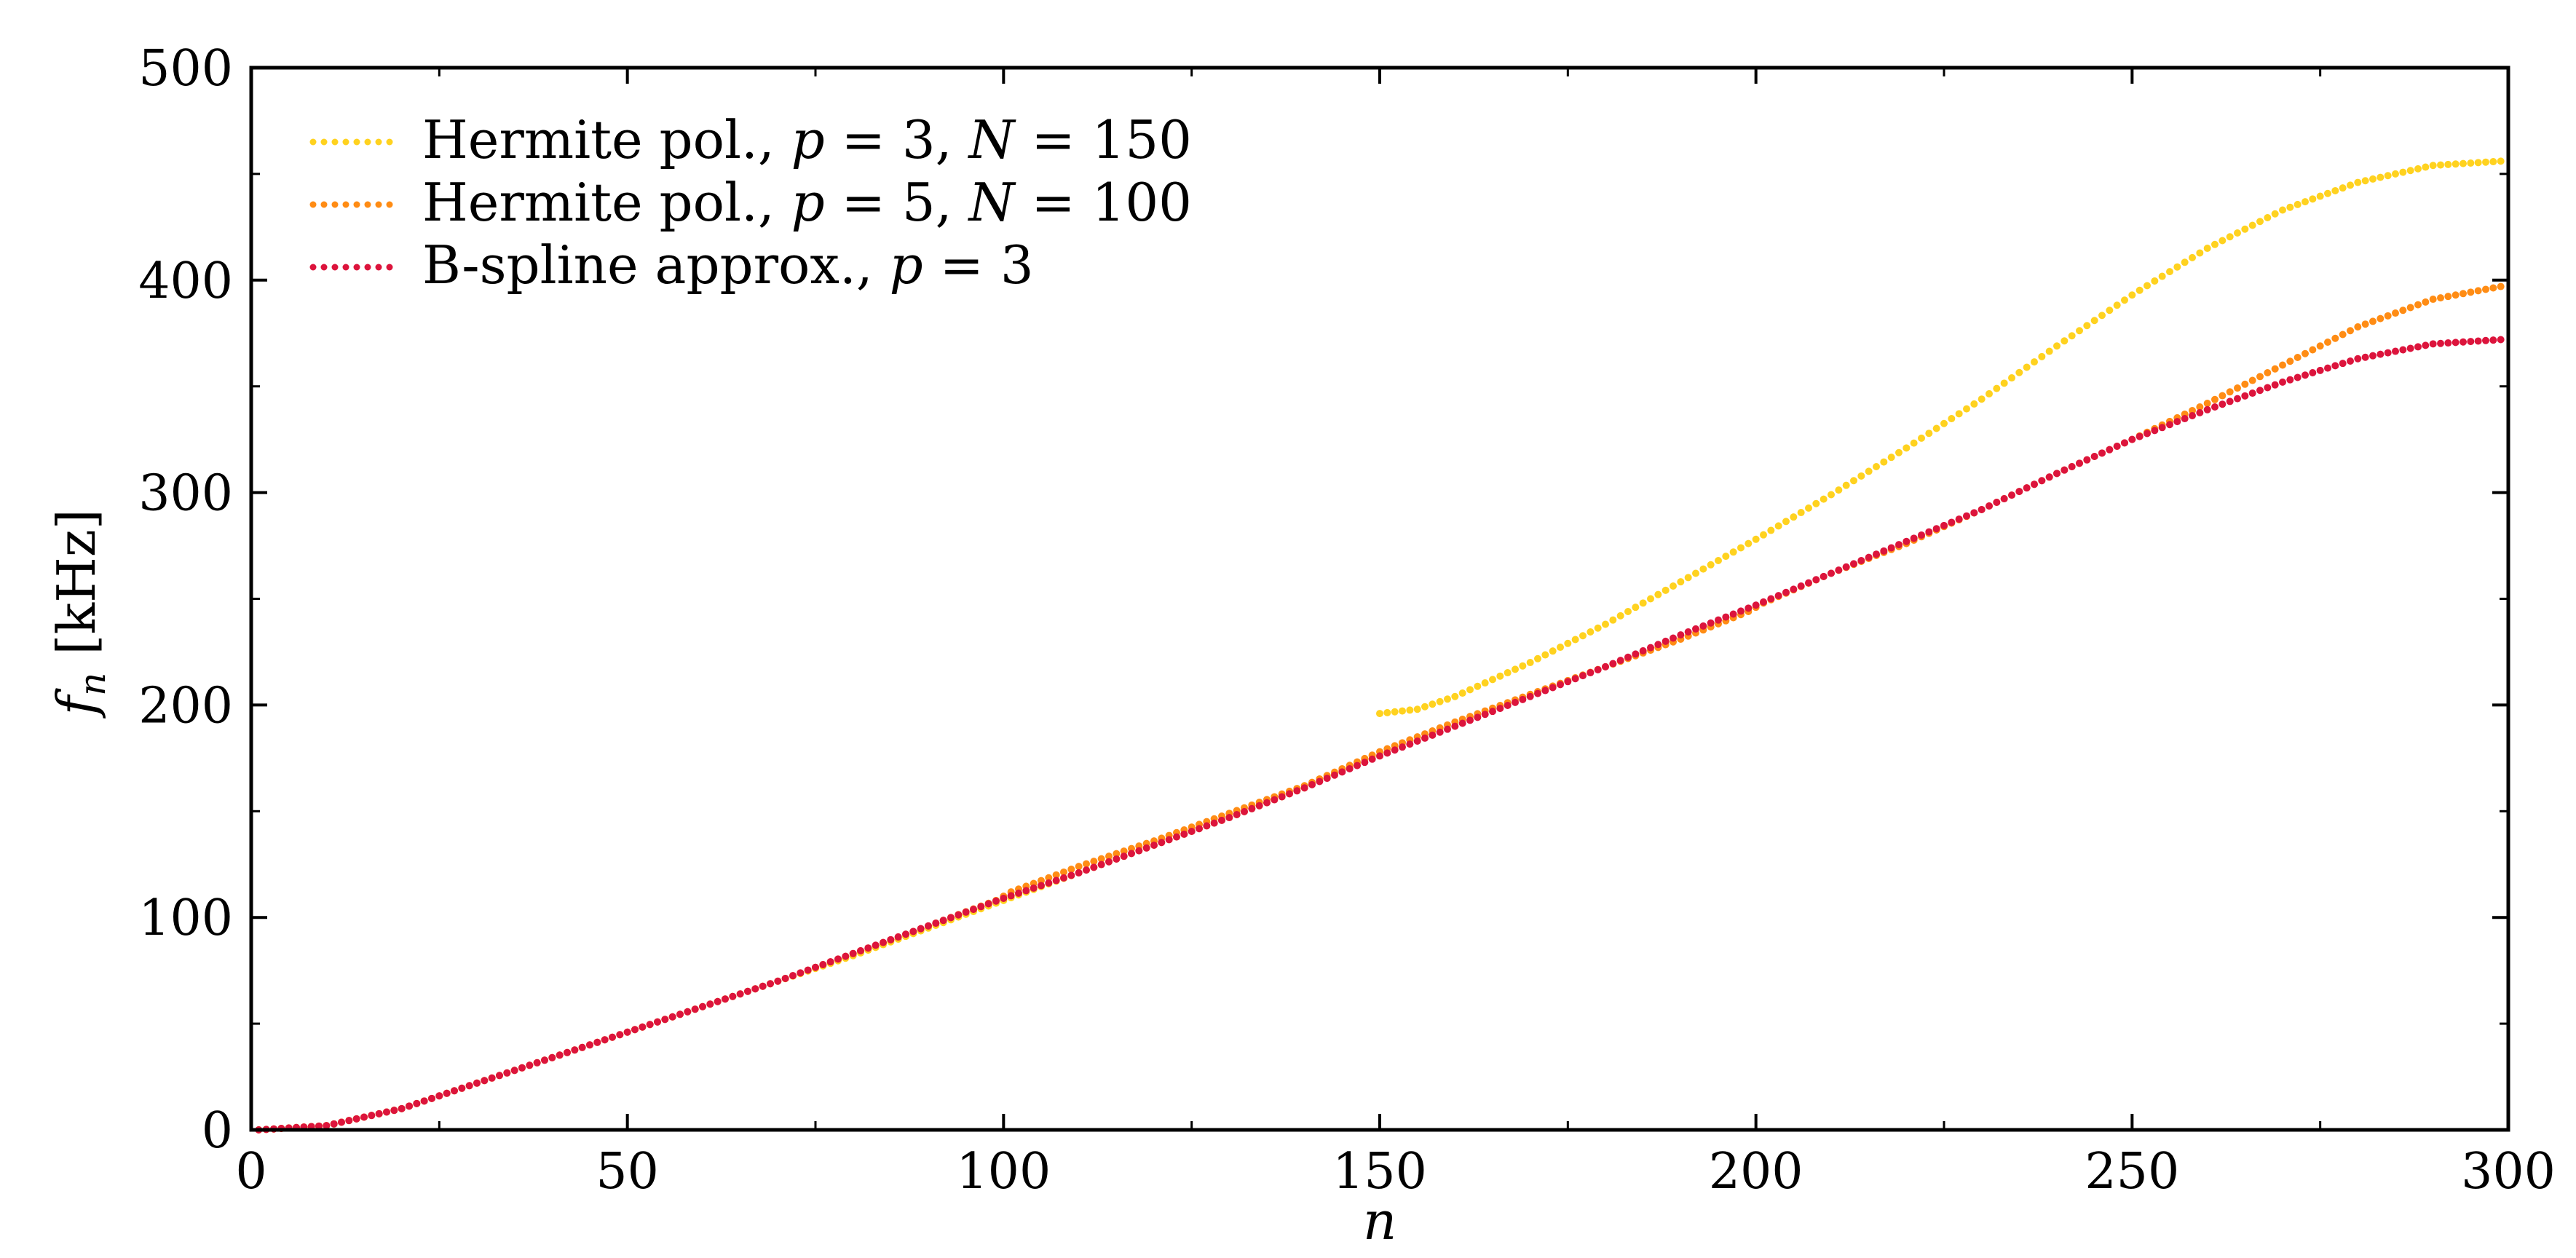 The image size is (2576, 1258). Describe the element at coordinates (807, 203) in the screenshot. I see `legend-label: Hermite pol., p = 5, N = 100` at that location.